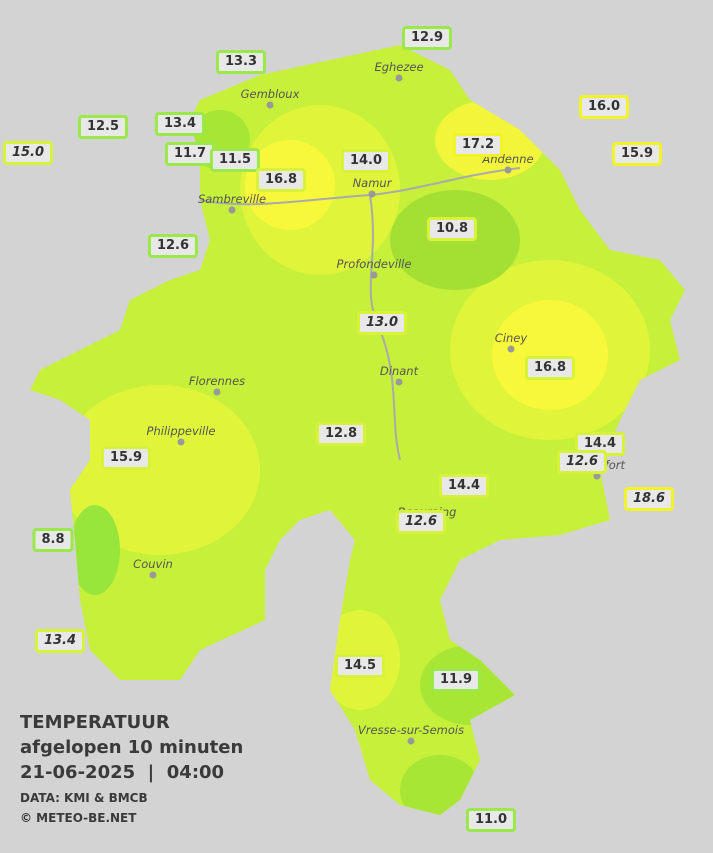 The width and height of the screenshot is (713, 853). I want to click on station-value: 15.0, so click(28, 153).